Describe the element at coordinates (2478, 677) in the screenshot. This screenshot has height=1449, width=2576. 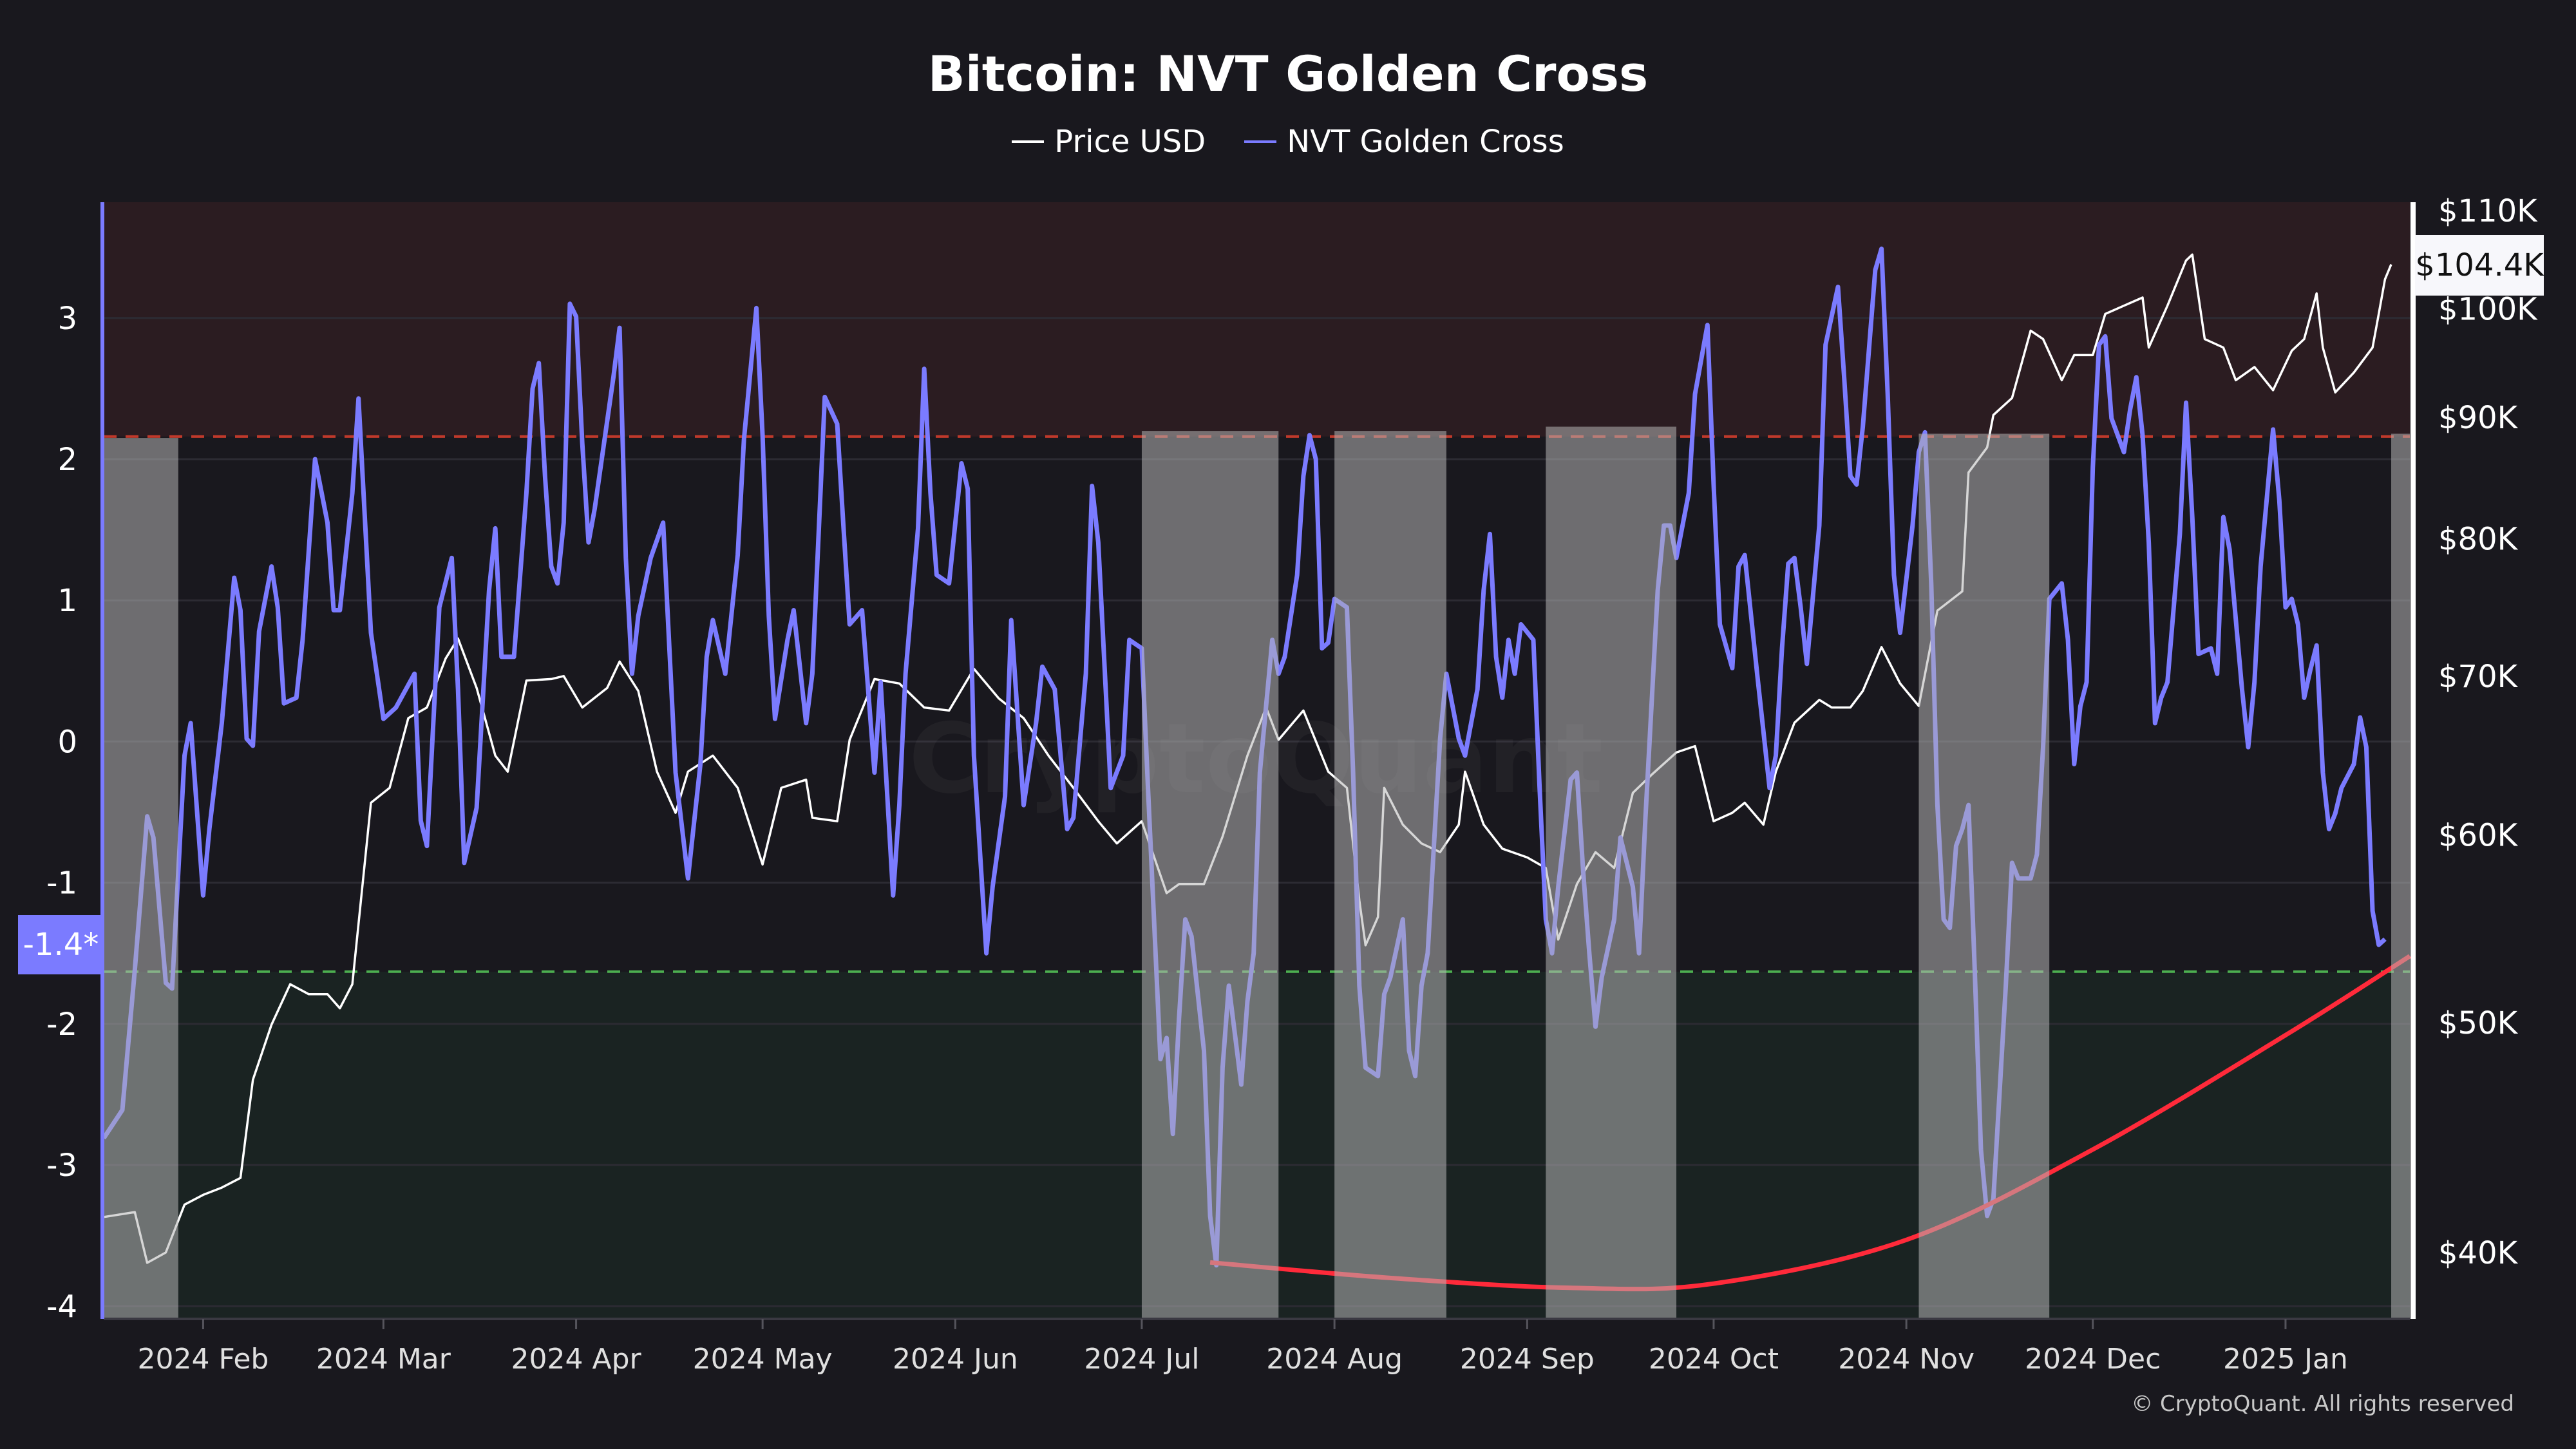
I see `right-axis-tick-label: $70K` at that location.